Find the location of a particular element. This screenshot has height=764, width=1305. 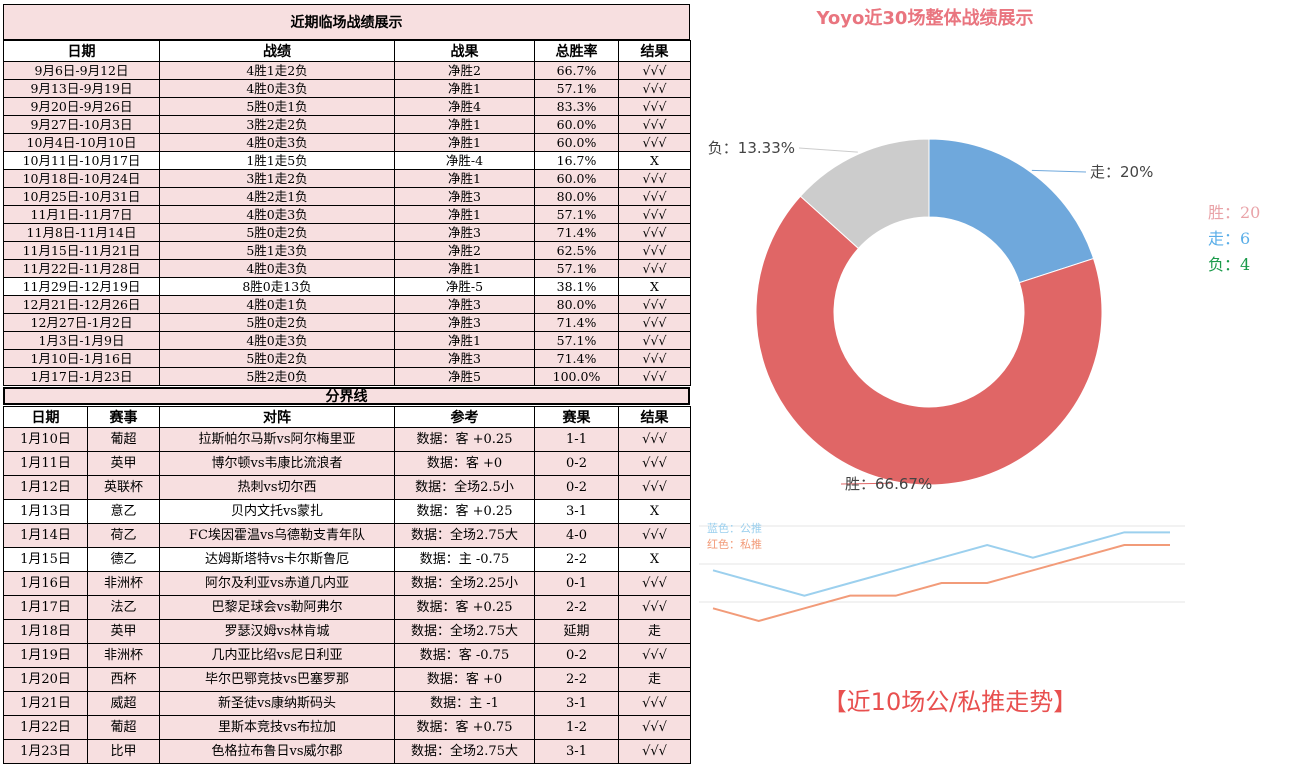

table-row: 1月3日-1月9日 4胜0走3负 净胜1 57.1% √√√ is located at coordinates (347, 340).